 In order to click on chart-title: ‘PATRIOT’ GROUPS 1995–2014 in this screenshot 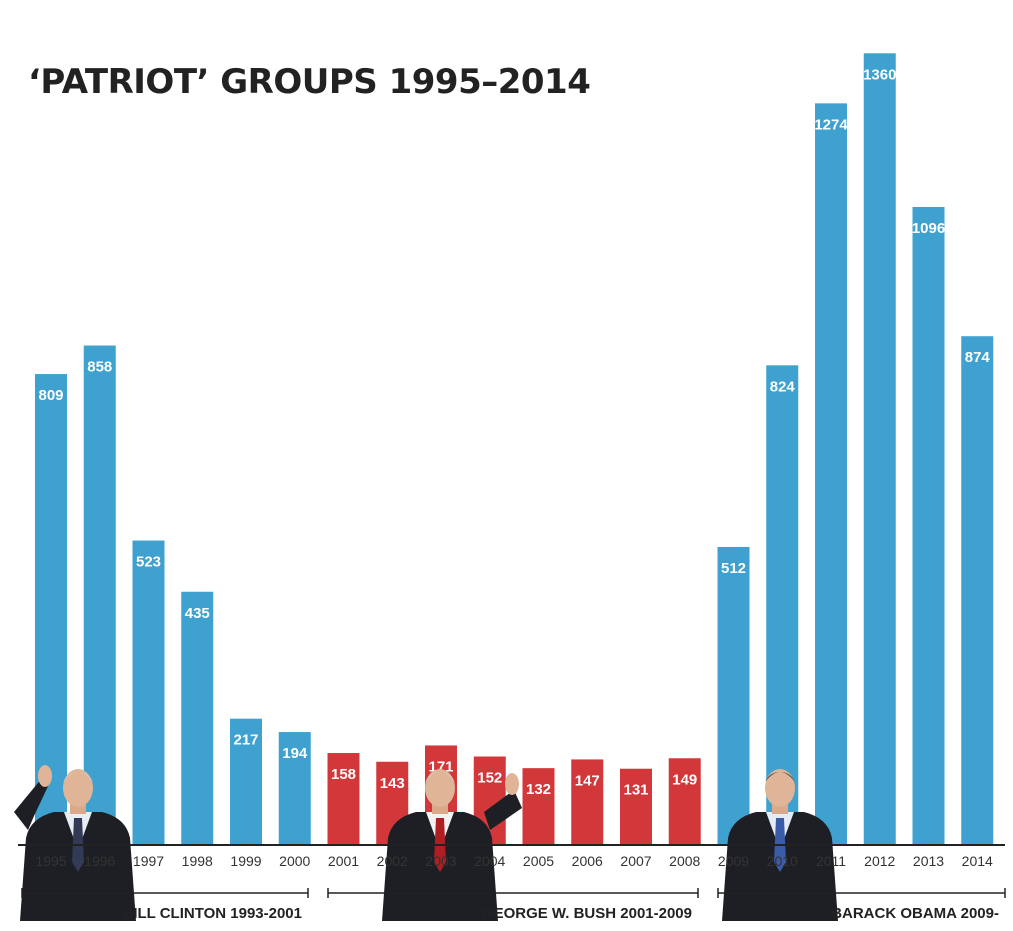, I will do `click(309, 82)`.